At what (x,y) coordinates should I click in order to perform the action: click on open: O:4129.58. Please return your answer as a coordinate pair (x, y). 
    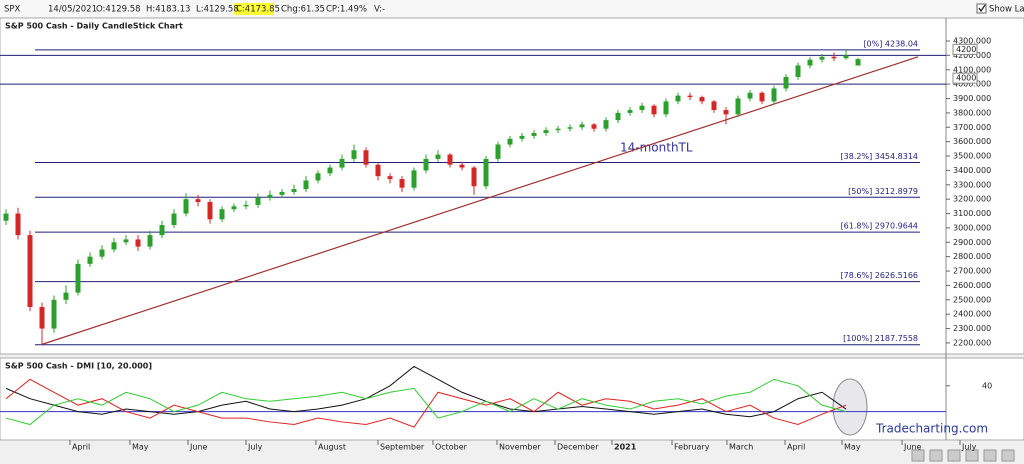
    Looking at the image, I should click on (118, 10).